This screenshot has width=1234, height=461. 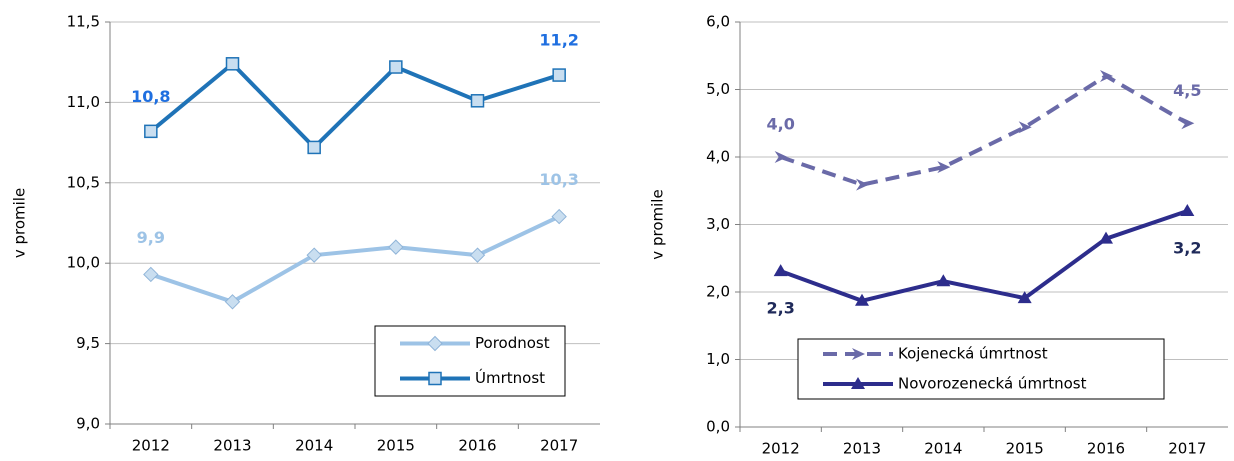 I want to click on value-label: 3,2, so click(x=1187, y=248).